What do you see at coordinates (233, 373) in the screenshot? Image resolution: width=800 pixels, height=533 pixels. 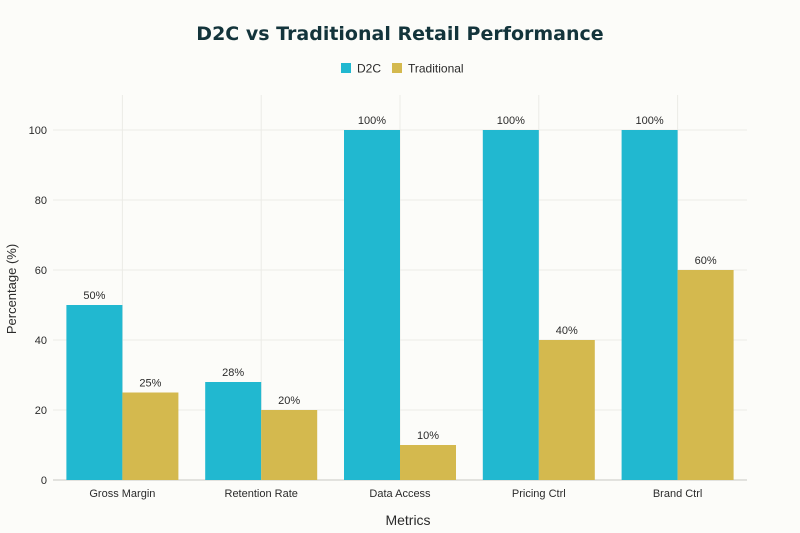 I see `data-label: 28%` at bounding box center [233, 373].